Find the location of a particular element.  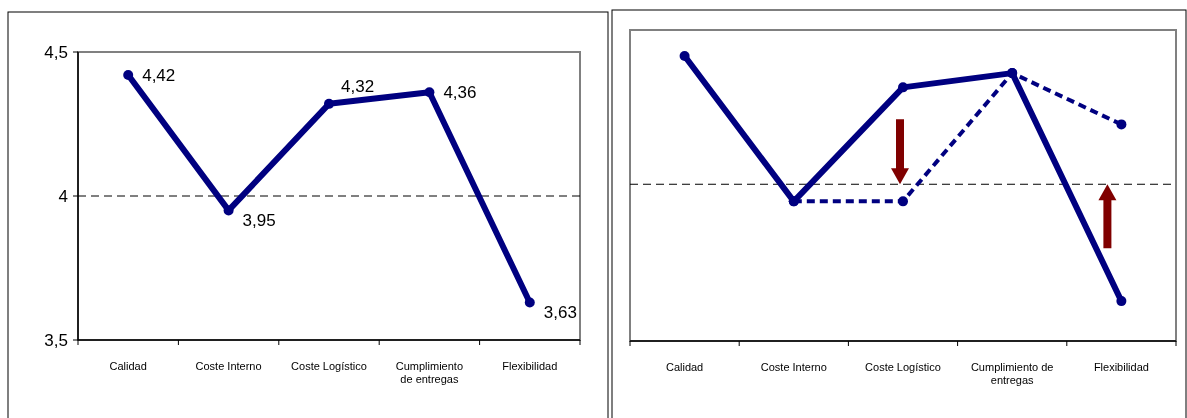

y-tick-label: 4,5 is located at coordinates (56, 52).